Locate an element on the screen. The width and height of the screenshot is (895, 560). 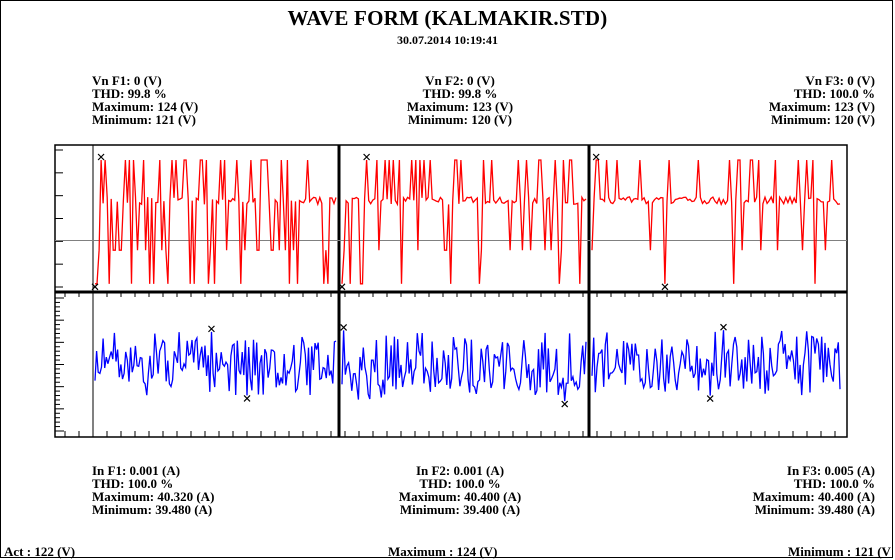
footer-maximum: Maximum : 124 (V) is located at coordinates (443, 551).